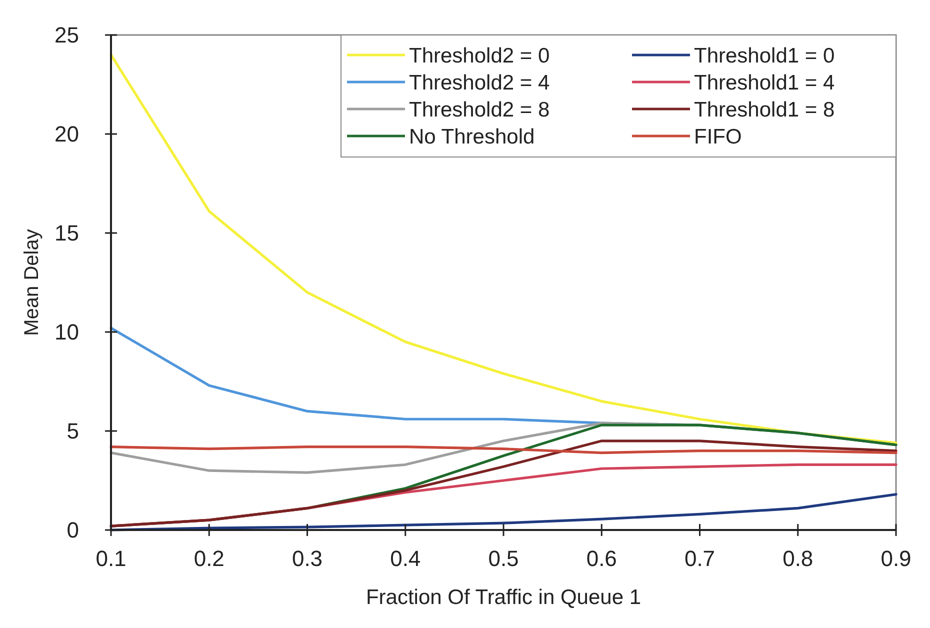 Image resolution: width=930 pixels, height=628 pixels. What do you see at coordinates (504, 597) in the screenshot?
I see `x-axis-title: Fraction Of Traffic in Queue 1` at bounding box center [504, 597].